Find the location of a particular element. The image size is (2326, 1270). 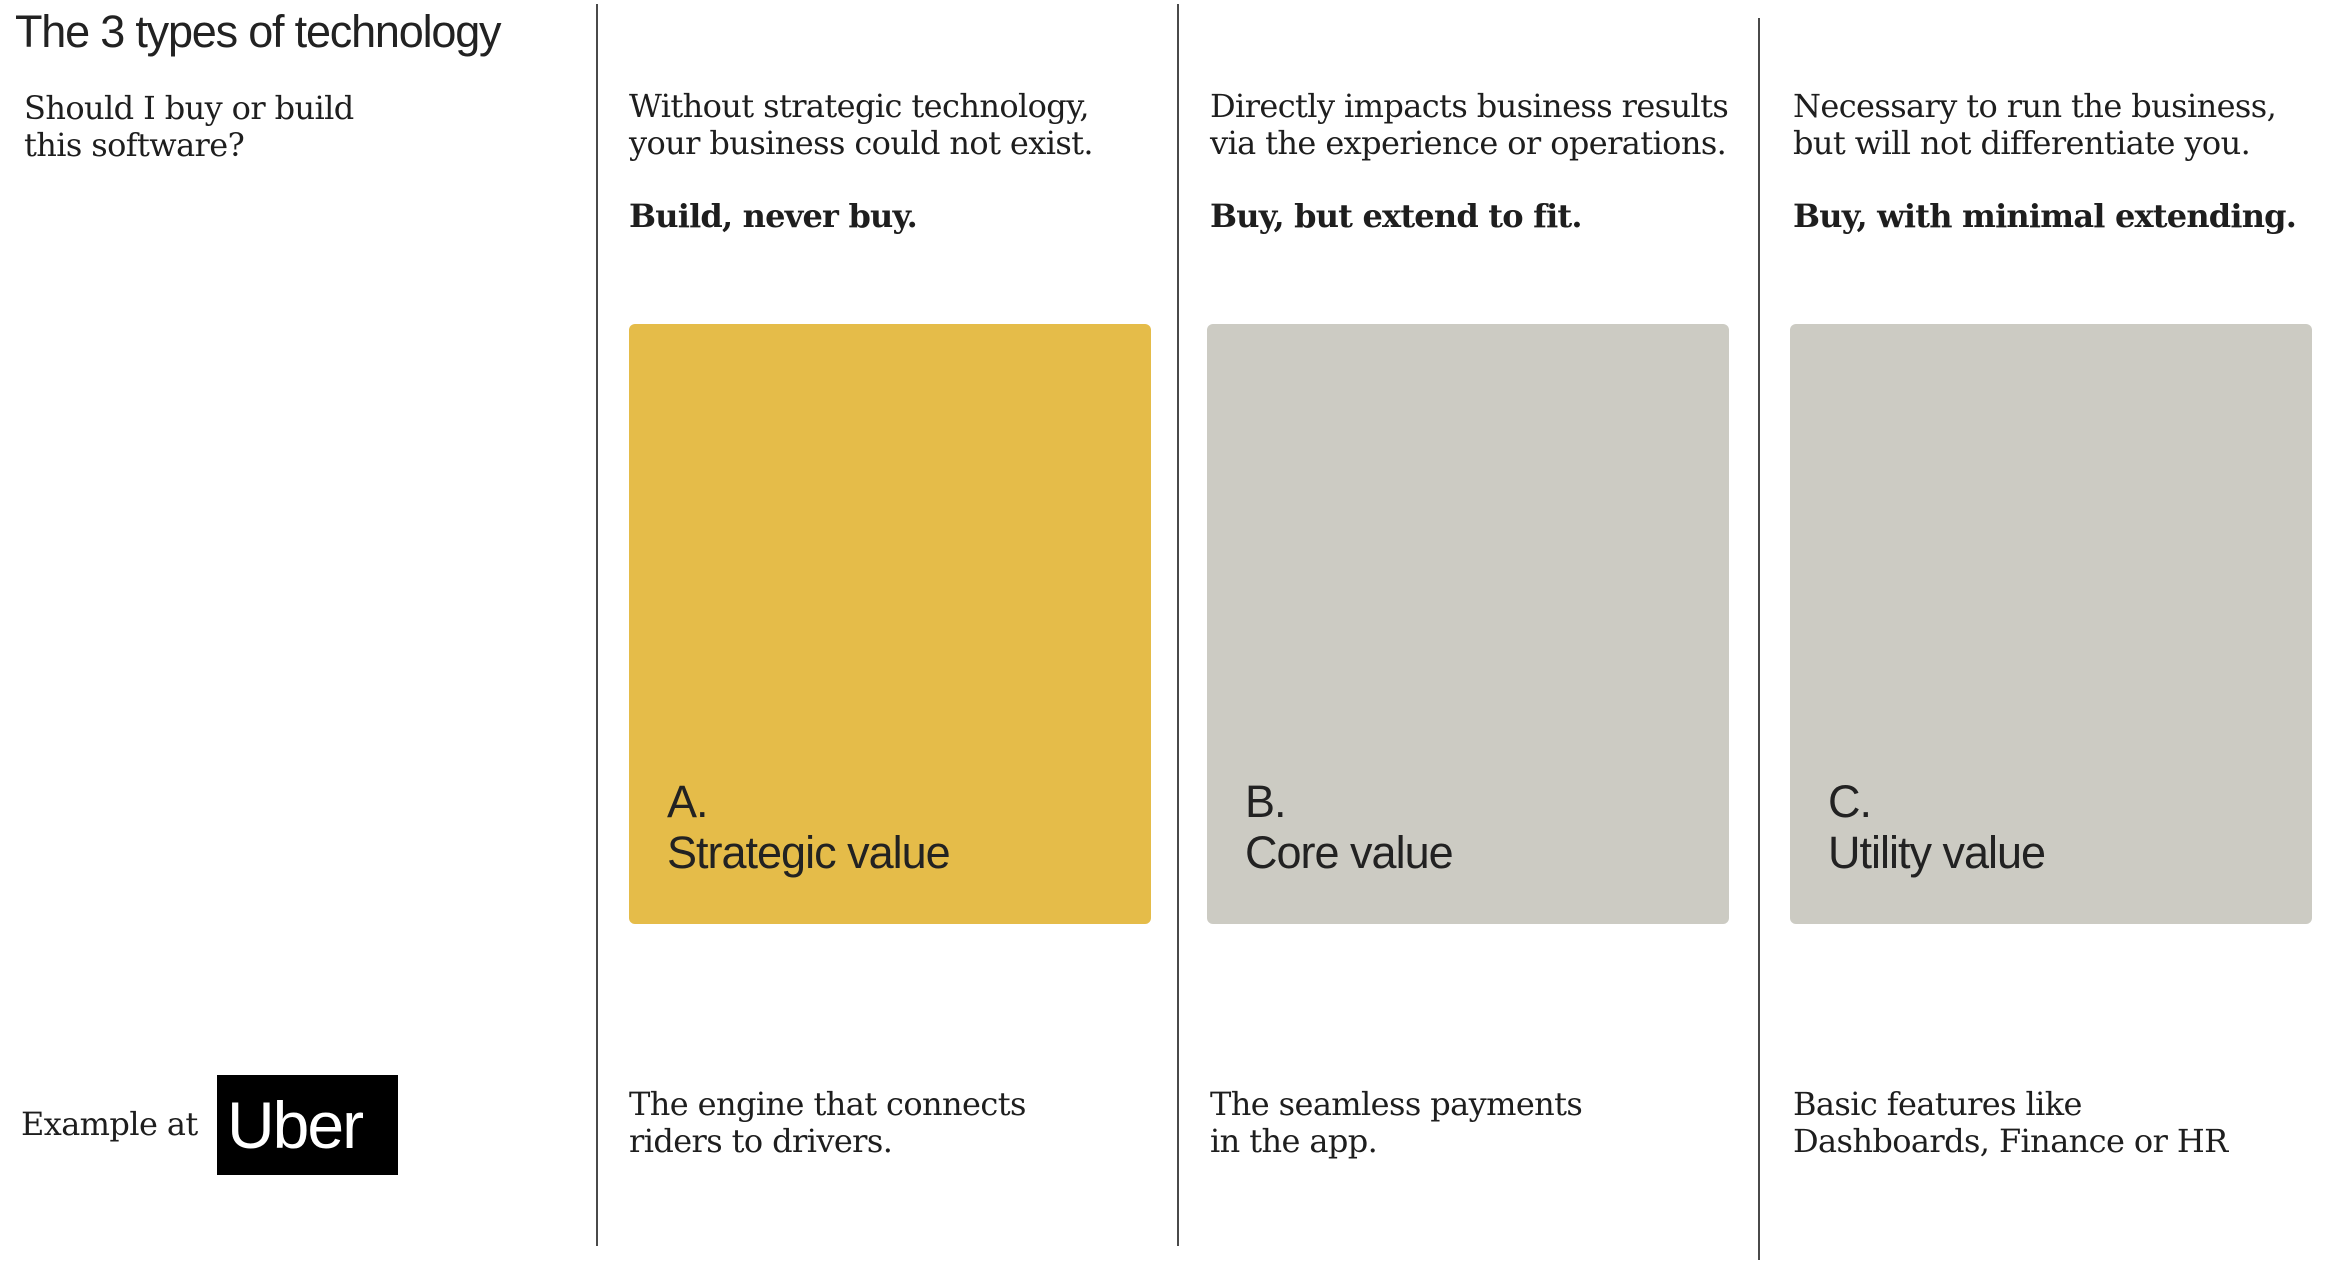

question-text: Should I buy or build this software? is located at coordinates (304, 127).